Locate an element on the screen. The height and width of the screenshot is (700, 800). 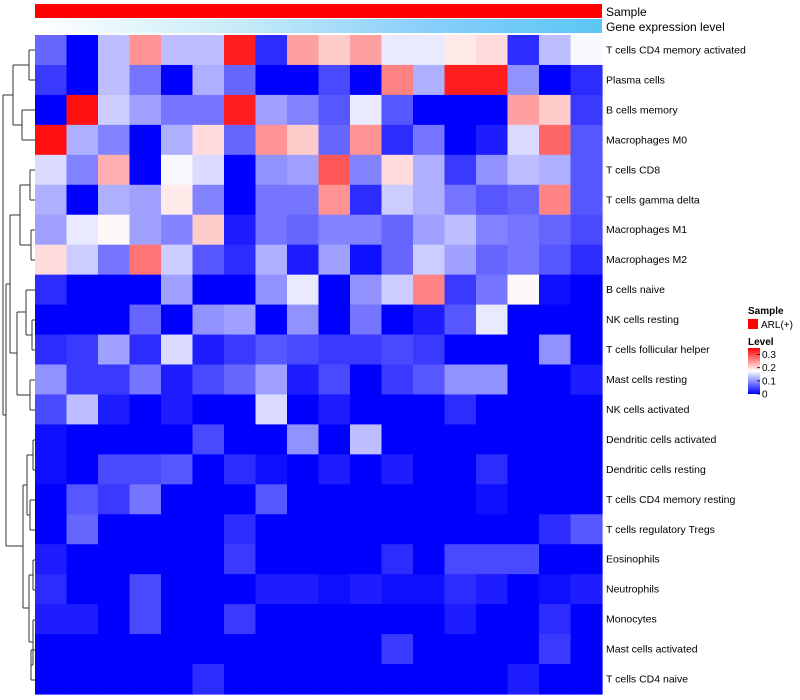
row-label: Macrophages M0 is located at coordinates (646, 140).